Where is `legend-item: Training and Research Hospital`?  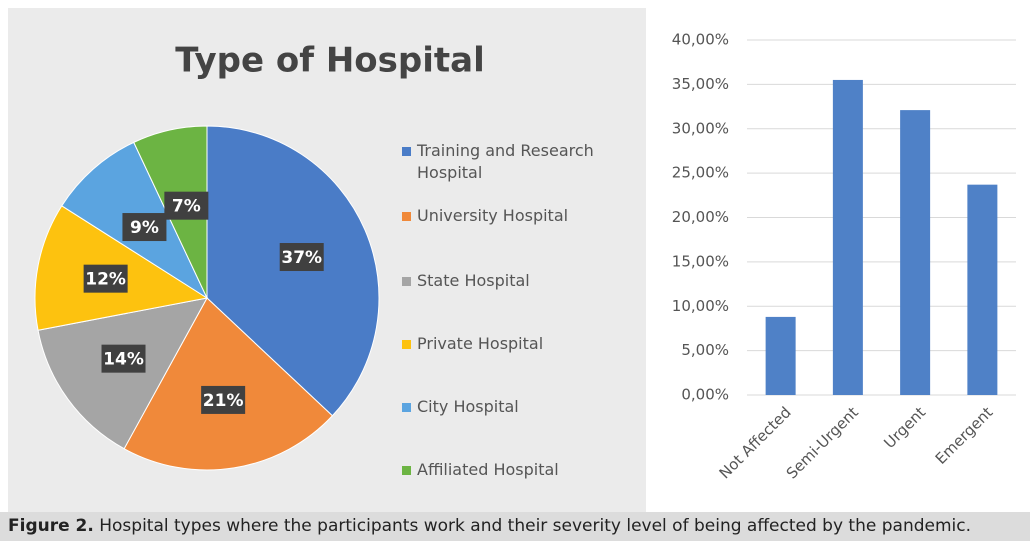
legend-item: Training and Research Hospital is located at coordinates (507, 162).